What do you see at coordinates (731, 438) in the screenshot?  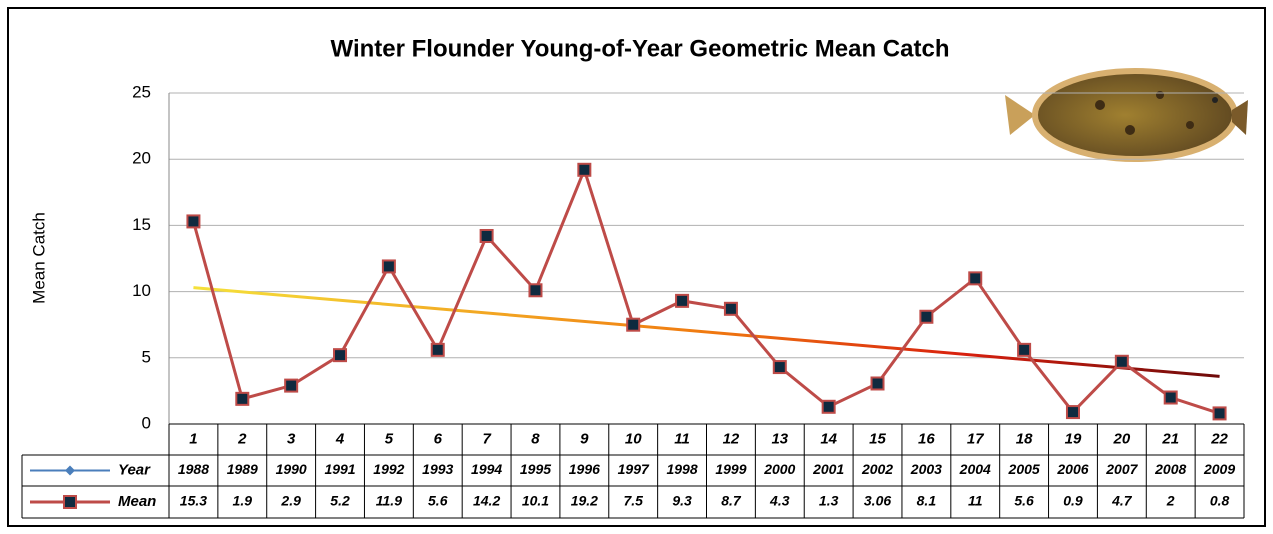 I see `x-tick-label: 12` at bounding box center [731, 438].